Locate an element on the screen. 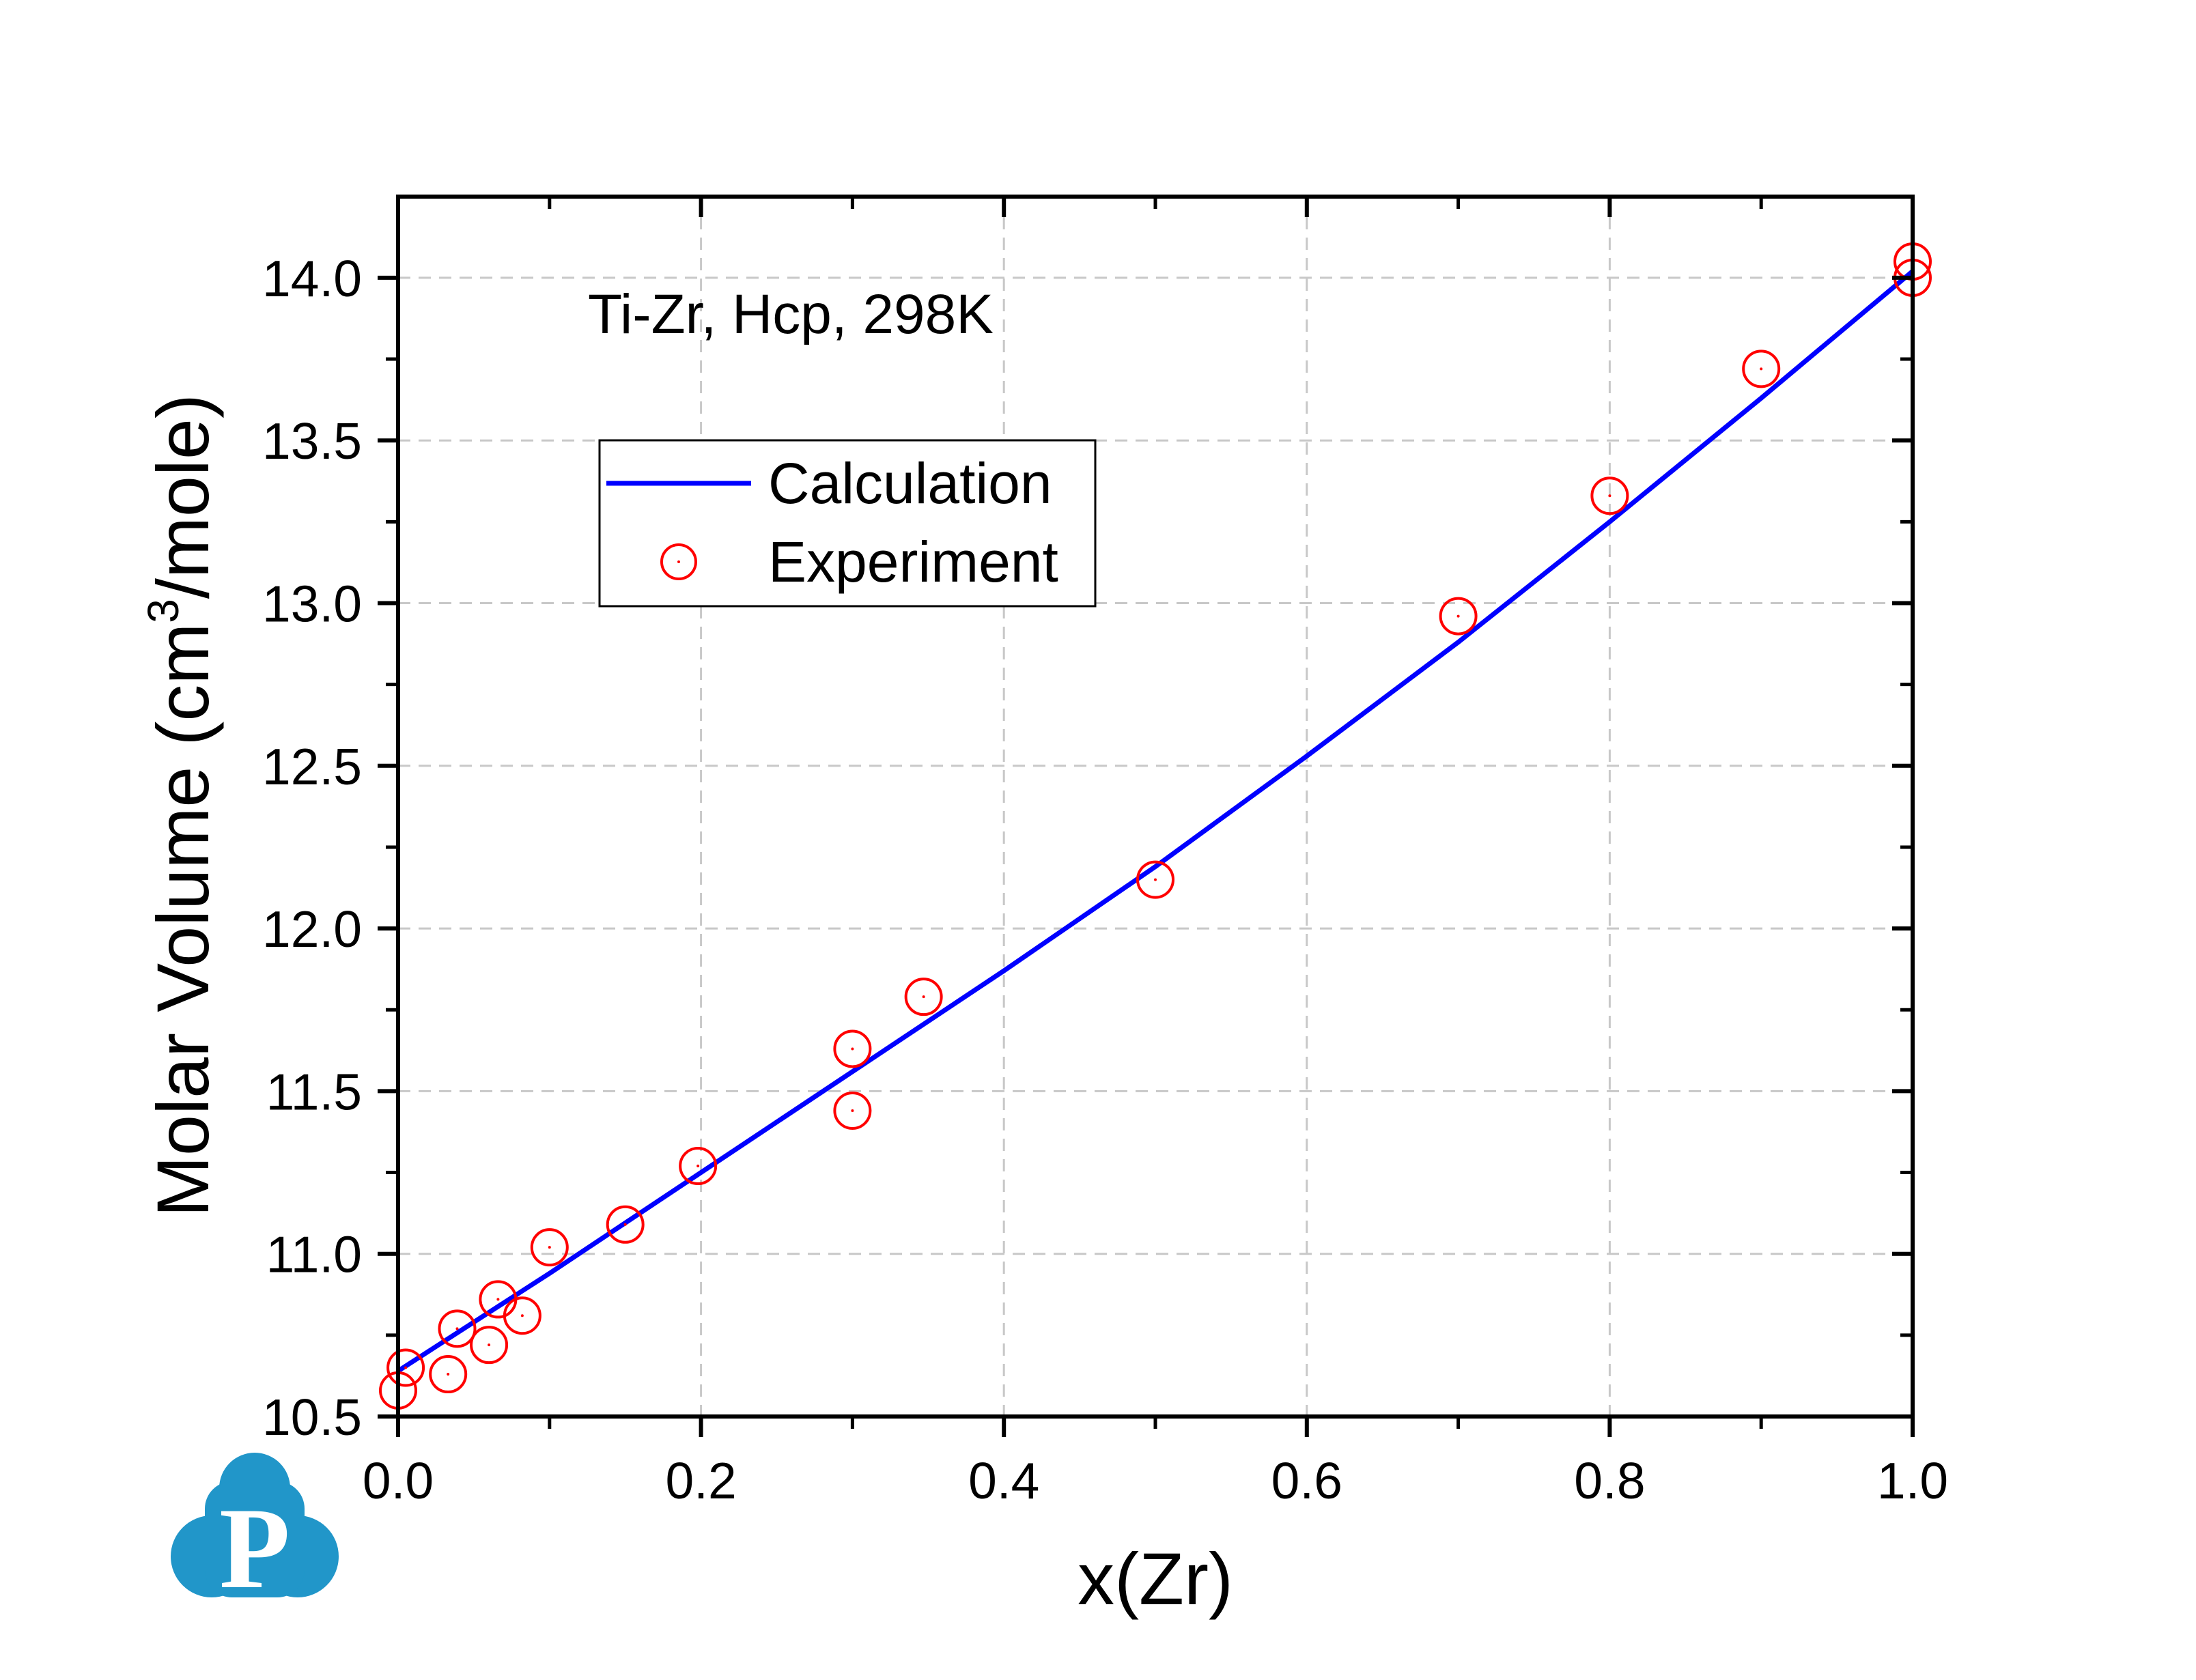 This screenshot has height=1680, width=2196. x-axis-label: x(Zr) is located at coordinates (1155, 1578).